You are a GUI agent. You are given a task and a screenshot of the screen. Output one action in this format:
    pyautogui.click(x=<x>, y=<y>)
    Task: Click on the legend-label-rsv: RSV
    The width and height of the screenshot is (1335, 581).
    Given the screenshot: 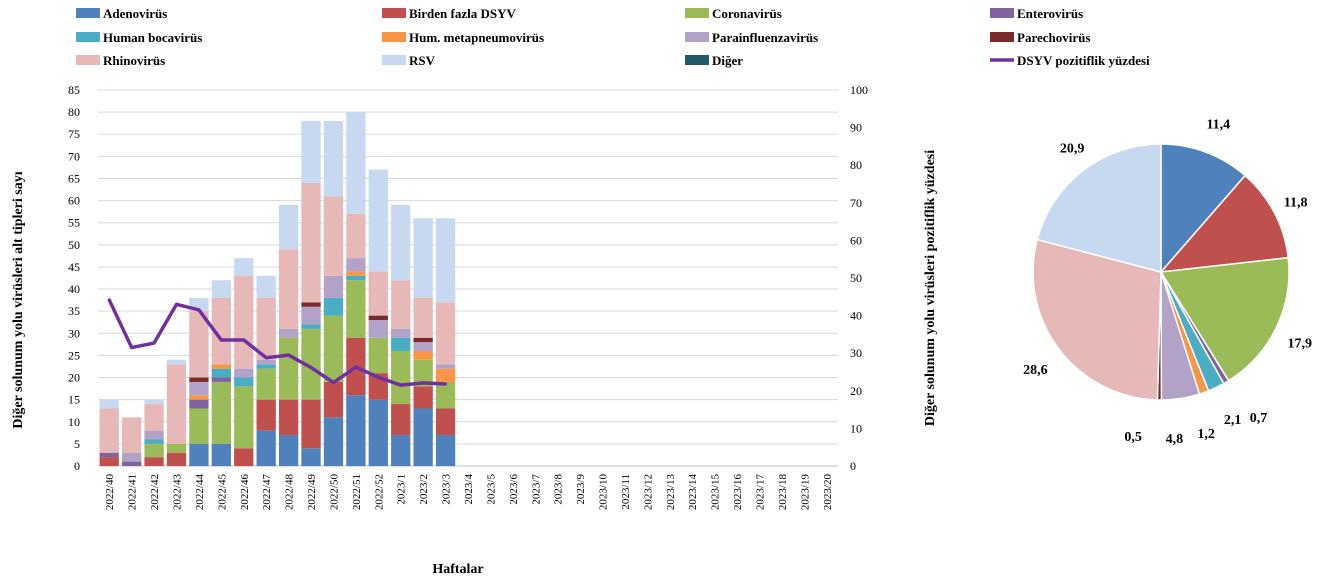 What is the action you would take?
    pyautogui.click(x=422, y=60)
    